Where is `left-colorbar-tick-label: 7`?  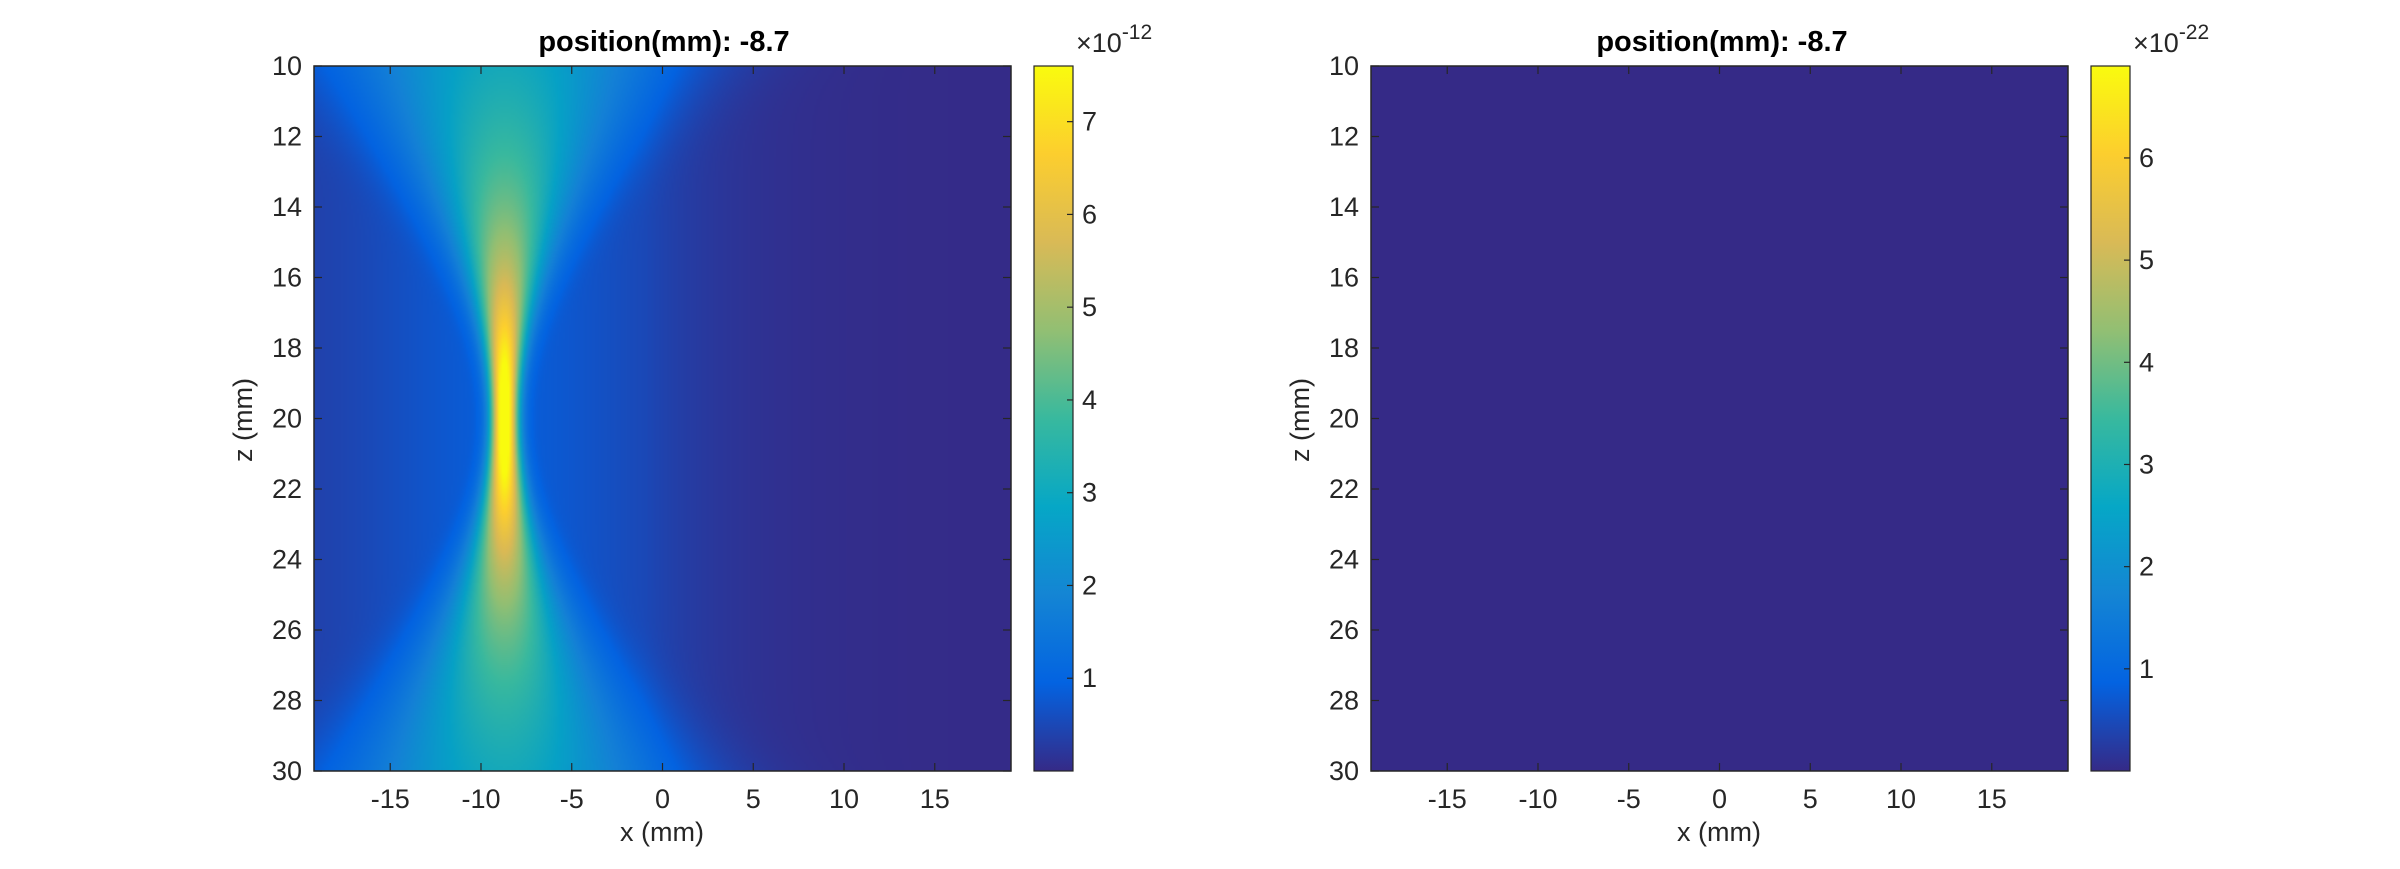 left-colorbar-tick-label: 7 is located at coordinates (1089, 122).